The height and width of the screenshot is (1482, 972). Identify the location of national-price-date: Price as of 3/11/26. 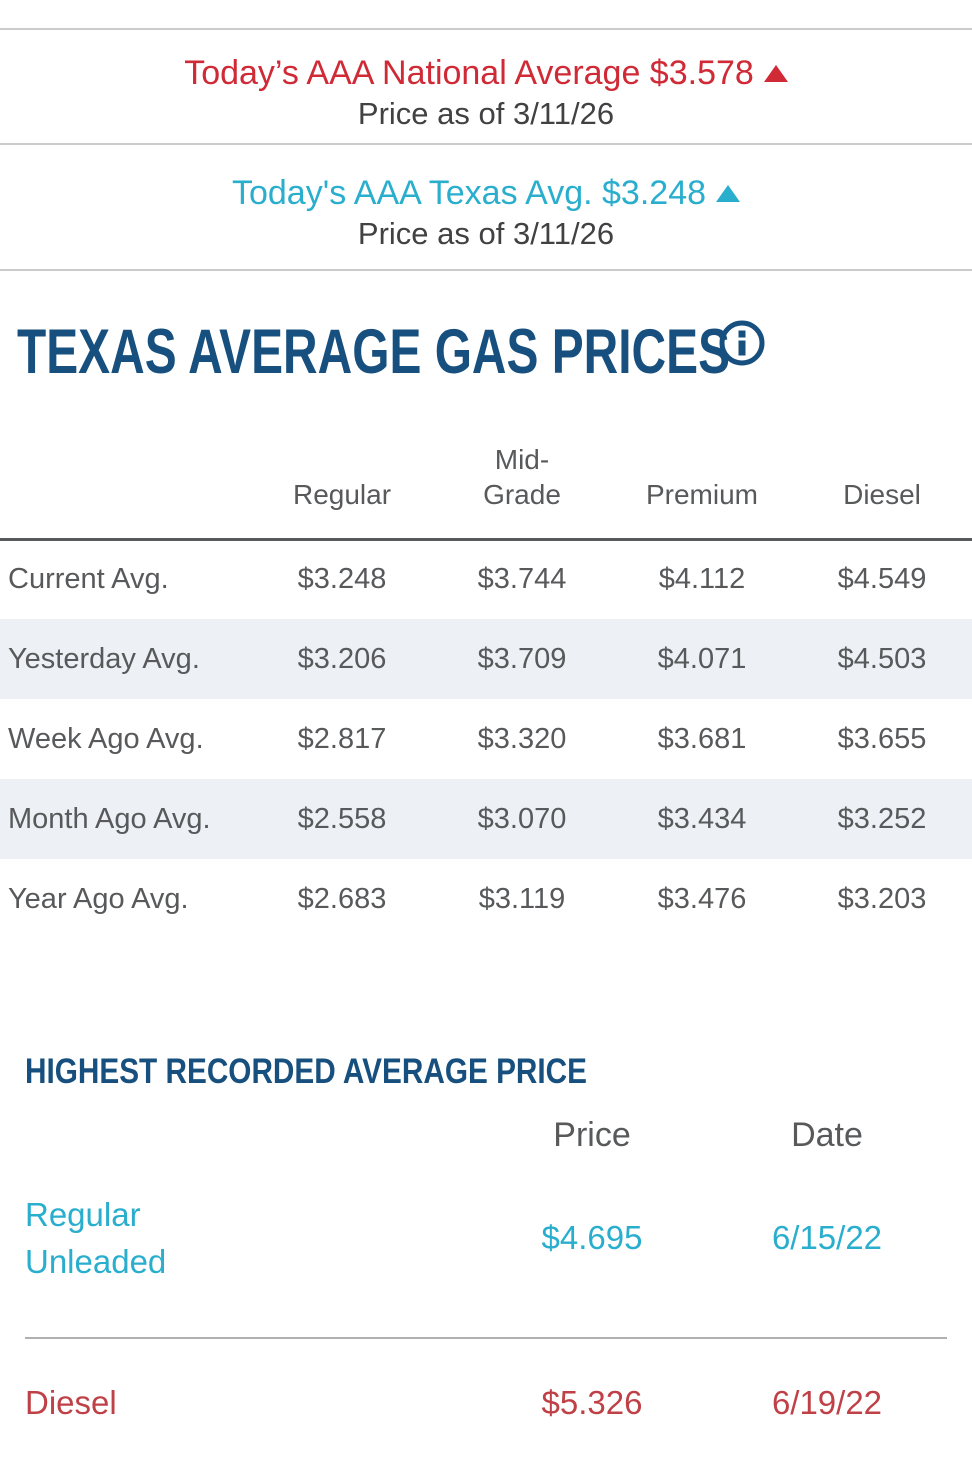
(486, 113).